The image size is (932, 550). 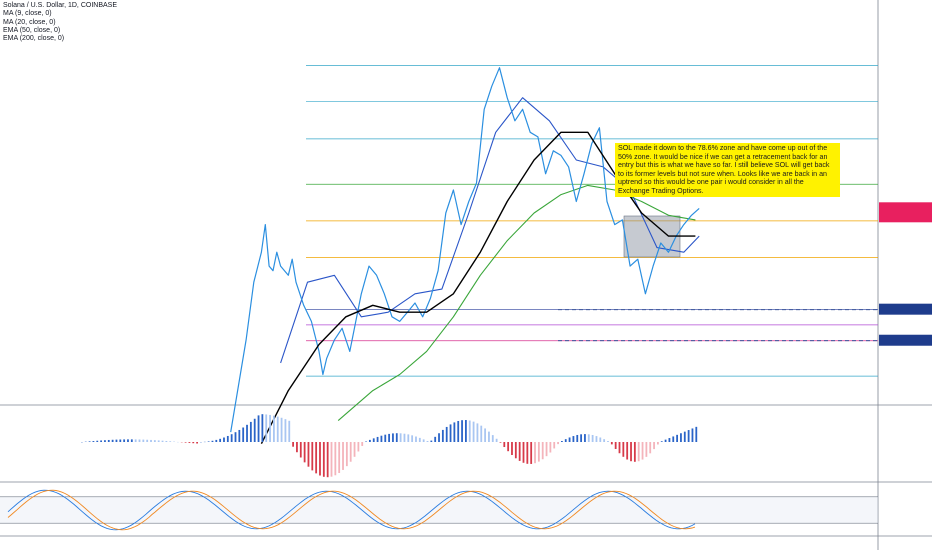 What do you see at coordinates (745, 274) in the screenshot?
I see `horizontal-levels` at bounding box center [745, 274].